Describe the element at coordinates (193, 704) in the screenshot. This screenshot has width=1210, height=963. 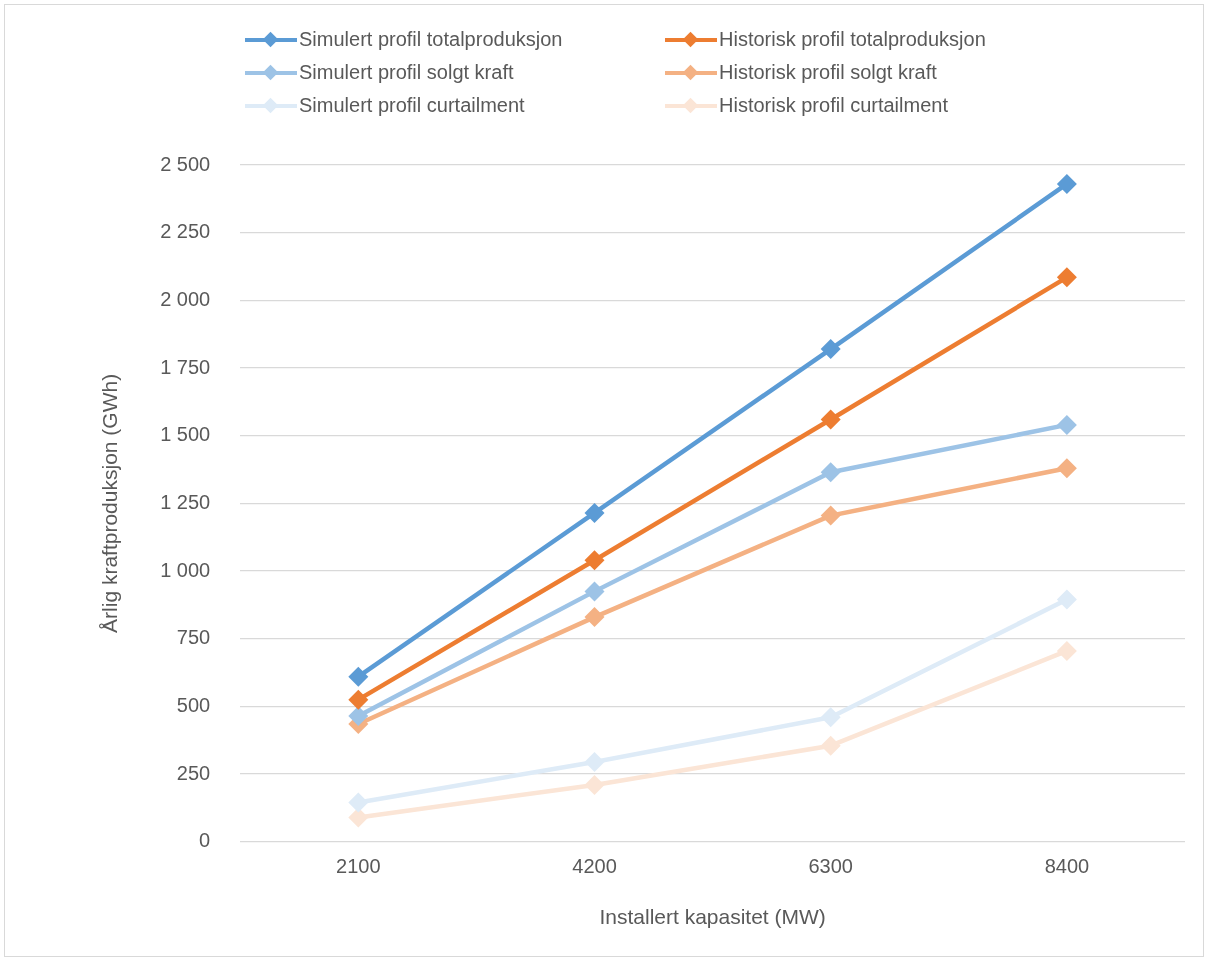
I see `y-tick-label: 500` at that location.